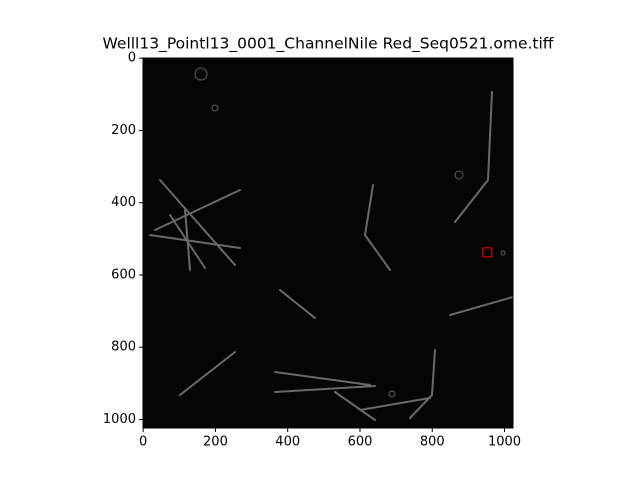 The image size is (640, 480). Describe the element at coordinates (132, 58) in the screenshot. I see `y-tick-label: 0` at that location.